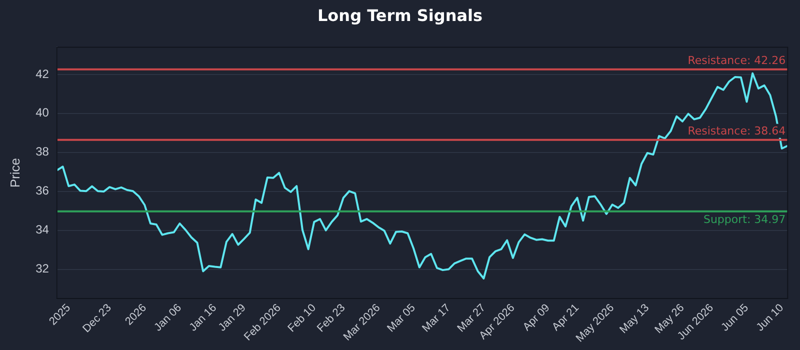  What do you see at coordinates (735, 318) in the screenshot?
I see `x-tick-label: Jun 05` at bounding box center [735, 318].